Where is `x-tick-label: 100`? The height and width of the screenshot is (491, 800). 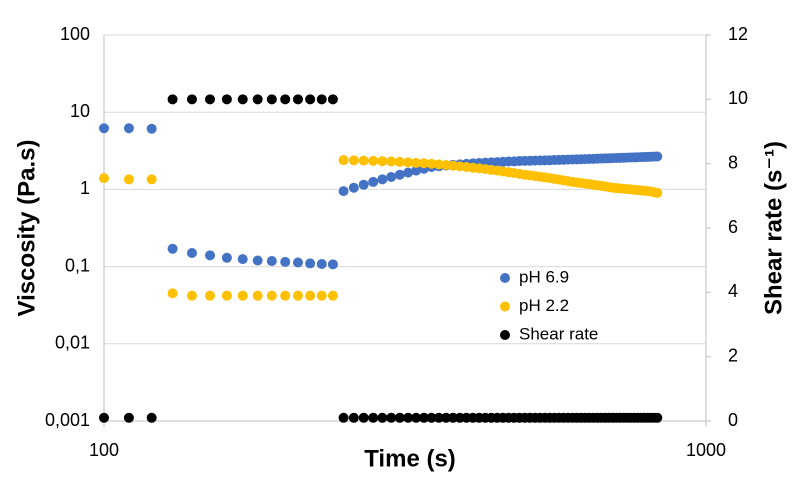
x-tick-label: 100 is located at coordinates (104, 450).